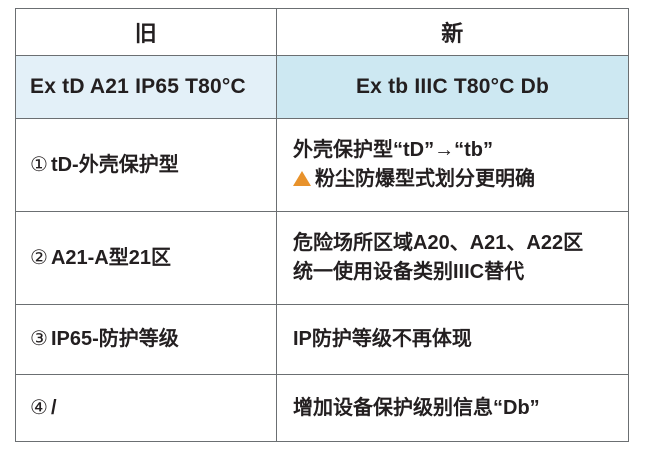 The width and height of the screenshot is (645, 449). I want to click on table-header-row: 旧 新, so click(322, 32).